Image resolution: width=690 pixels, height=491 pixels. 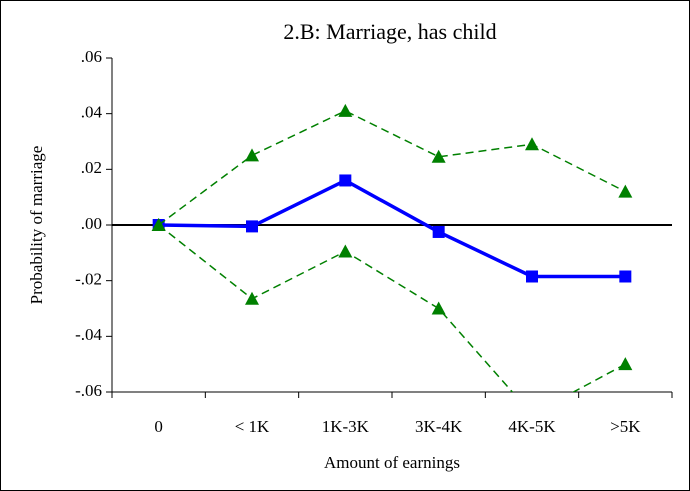 What do you see at coordinates (392, 462) in the screenshot?
I see `x-axis-title: Amount of earnings` at bounding box center [392, 462].